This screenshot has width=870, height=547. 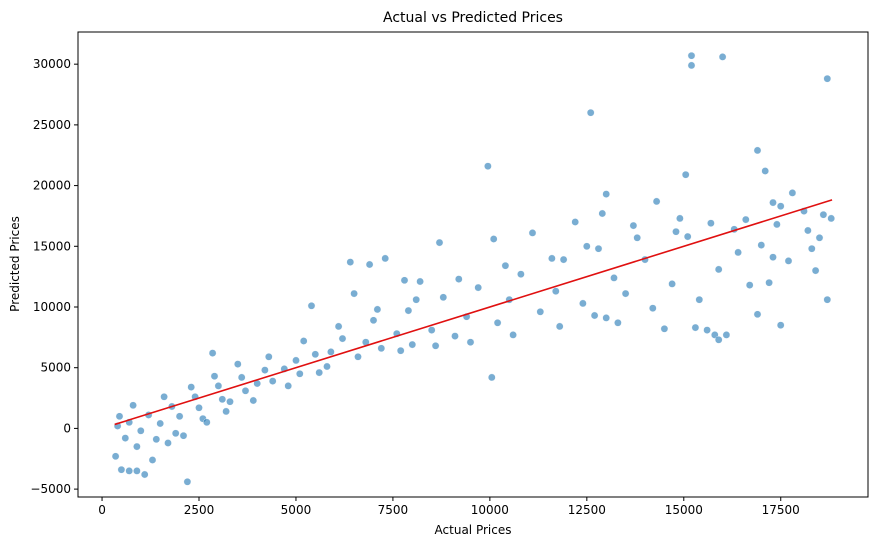 What do you see at coordinates (490, 510) in the screenshot?
I see `x-tick-label: 10000` at bounding box center [490, 510].